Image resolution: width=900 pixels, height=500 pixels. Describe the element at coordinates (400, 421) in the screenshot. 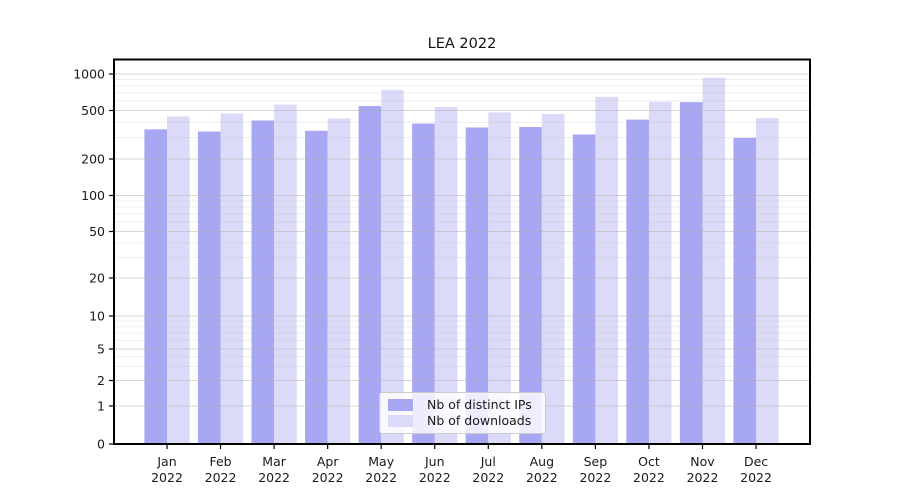

I see `legend-swatch-downloads` at that location.